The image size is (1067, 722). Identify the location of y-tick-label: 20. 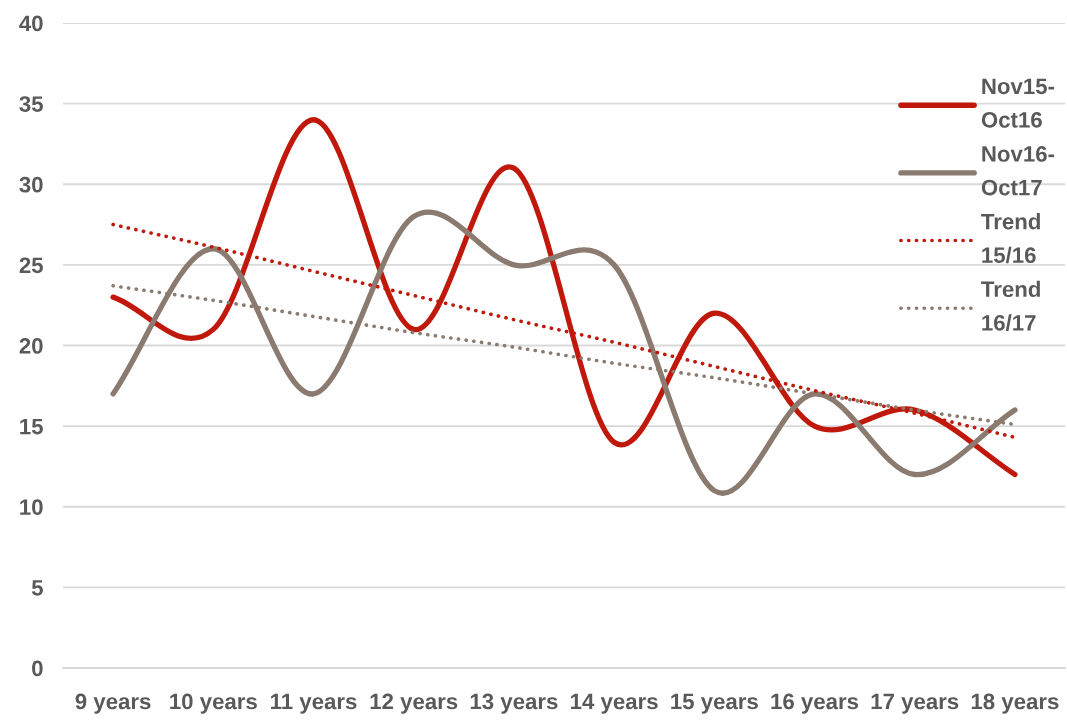
(31, 346).